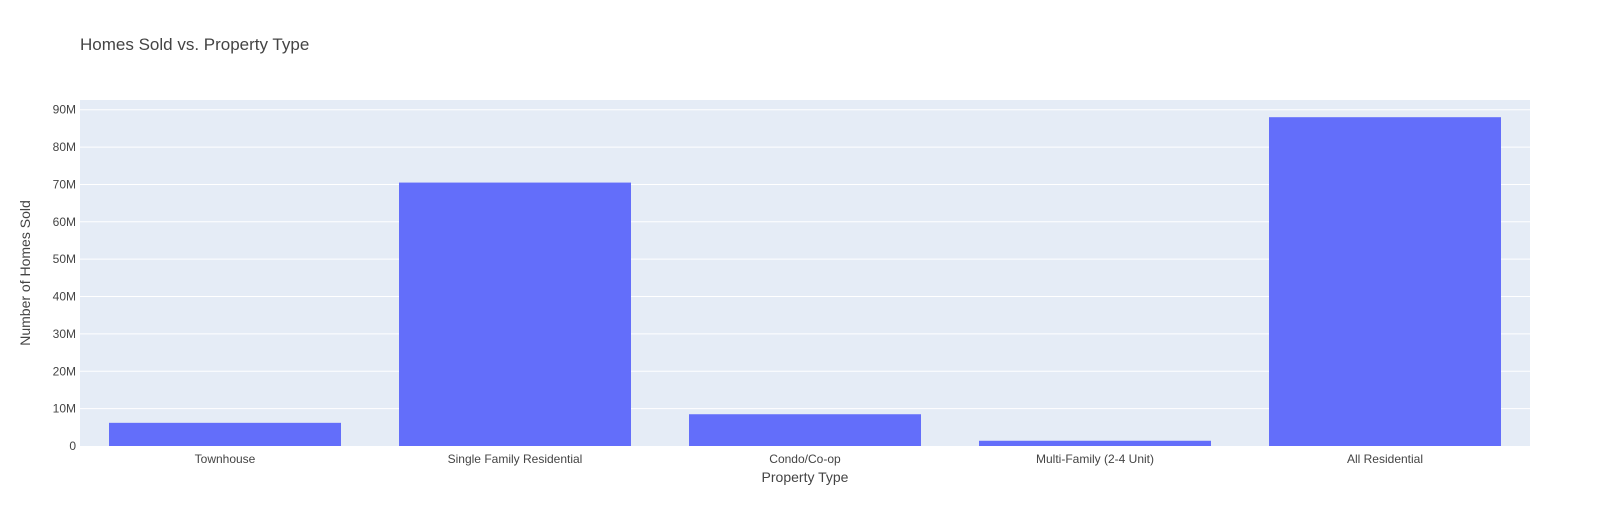  I want to click on y-tick-label: 60M, so click(64, 222).